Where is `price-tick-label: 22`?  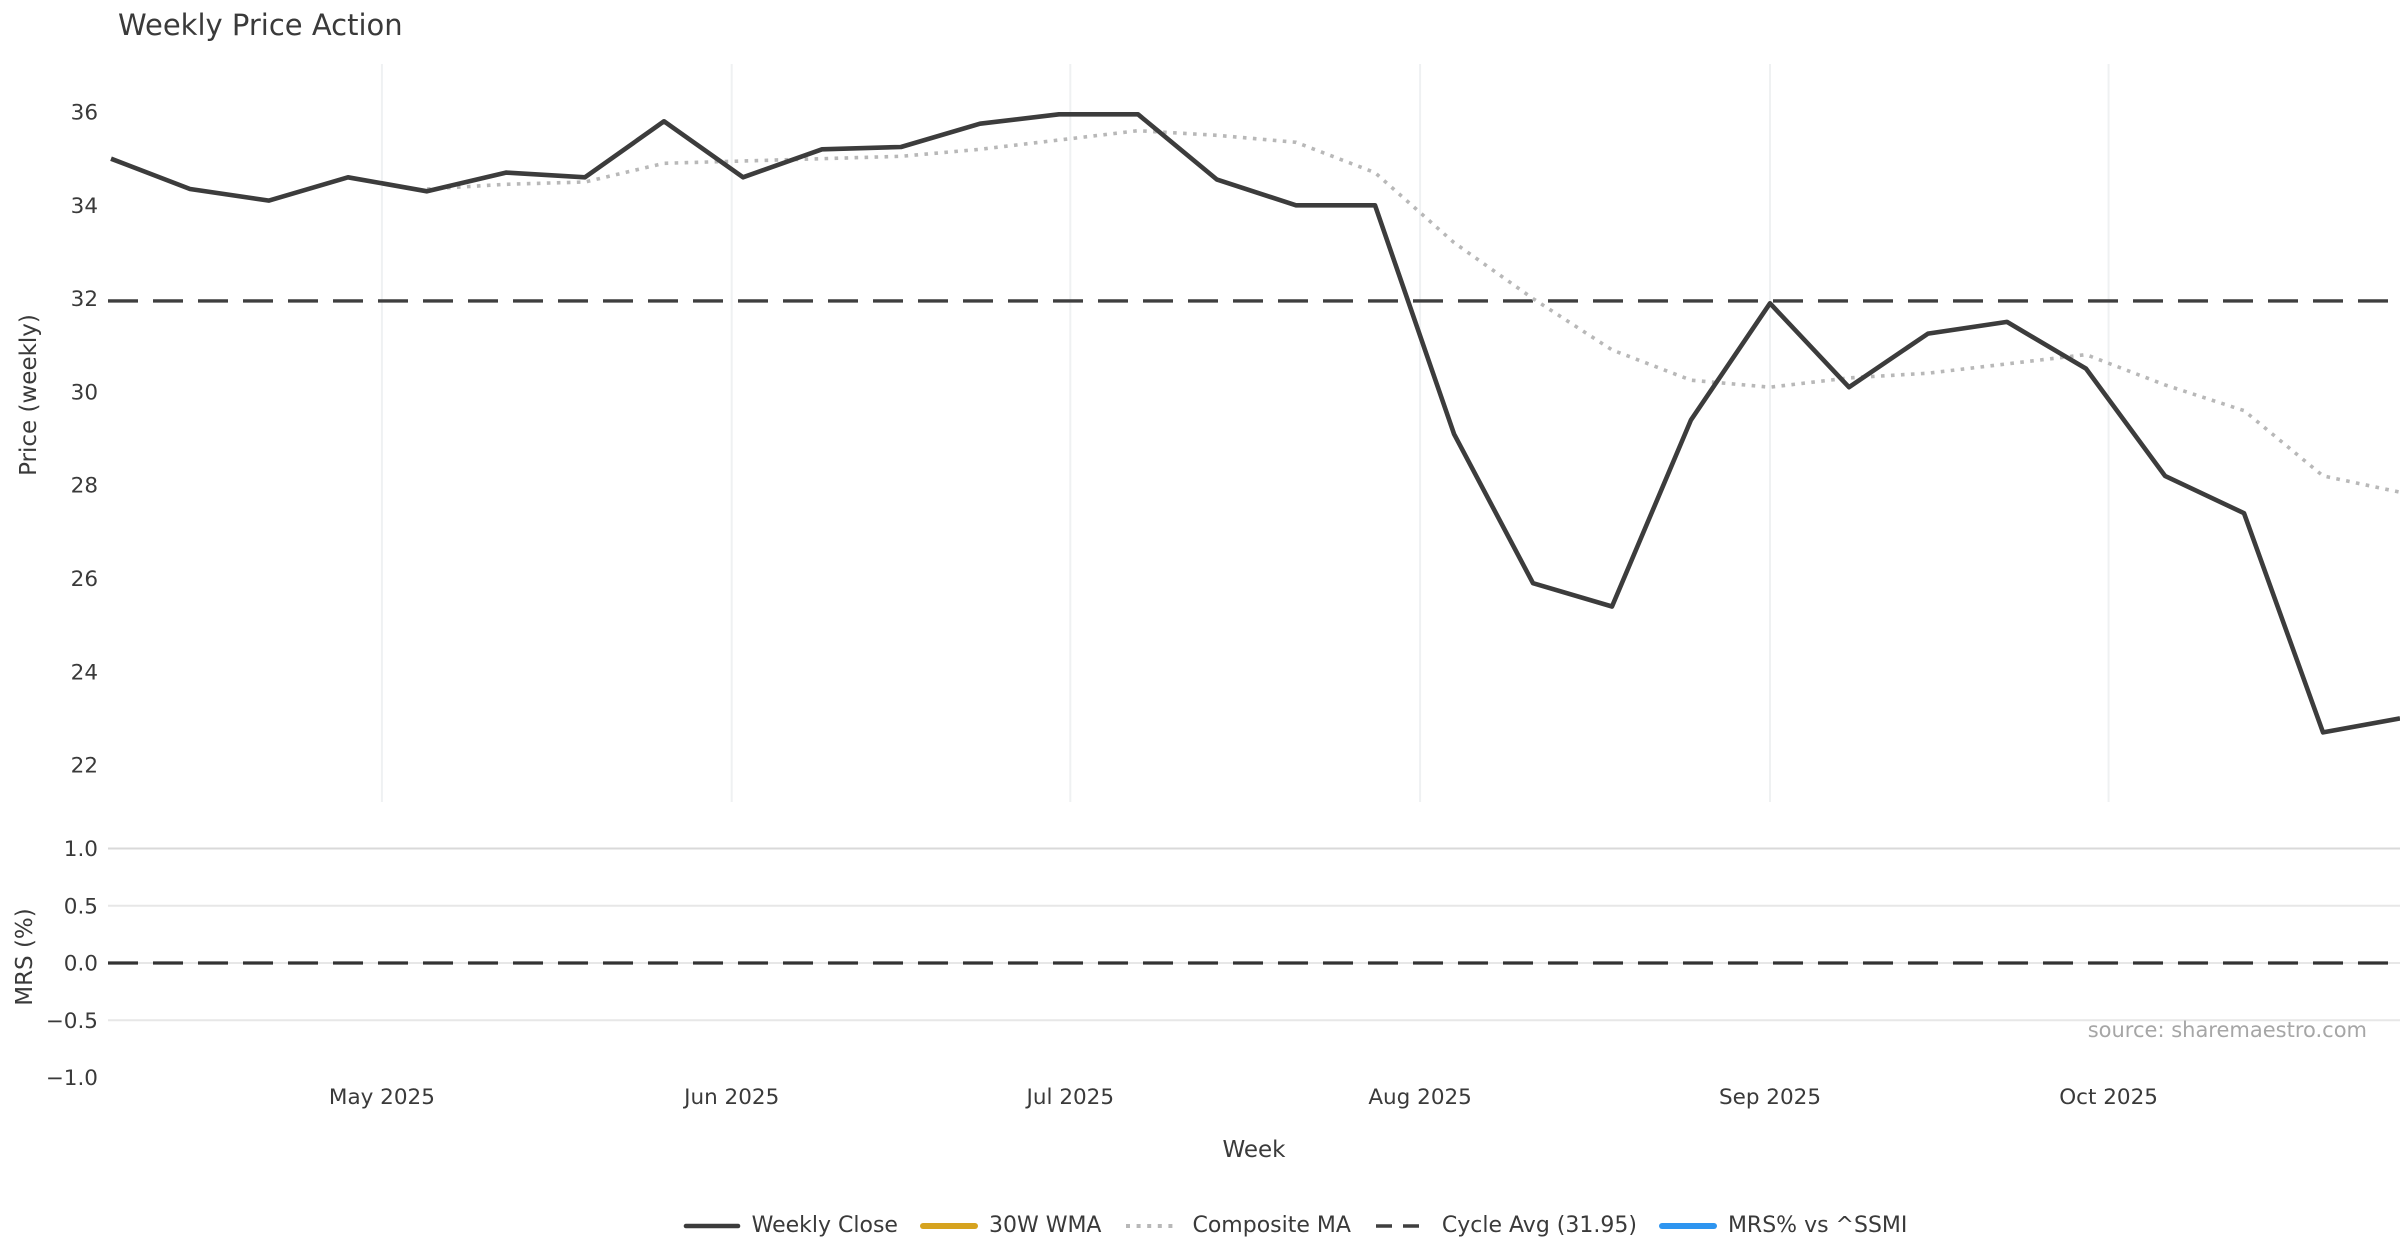
price-tick-label: 22 is located at coordinates (84, 766).